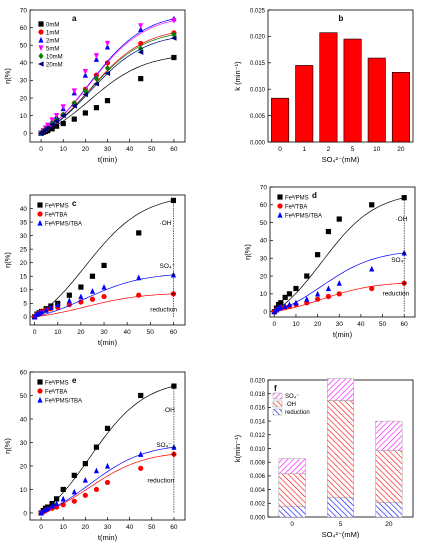  Describe the element at coordinates (52, 33) in the screenshot. I see `legend-label-a-1: 1mM` at that location.